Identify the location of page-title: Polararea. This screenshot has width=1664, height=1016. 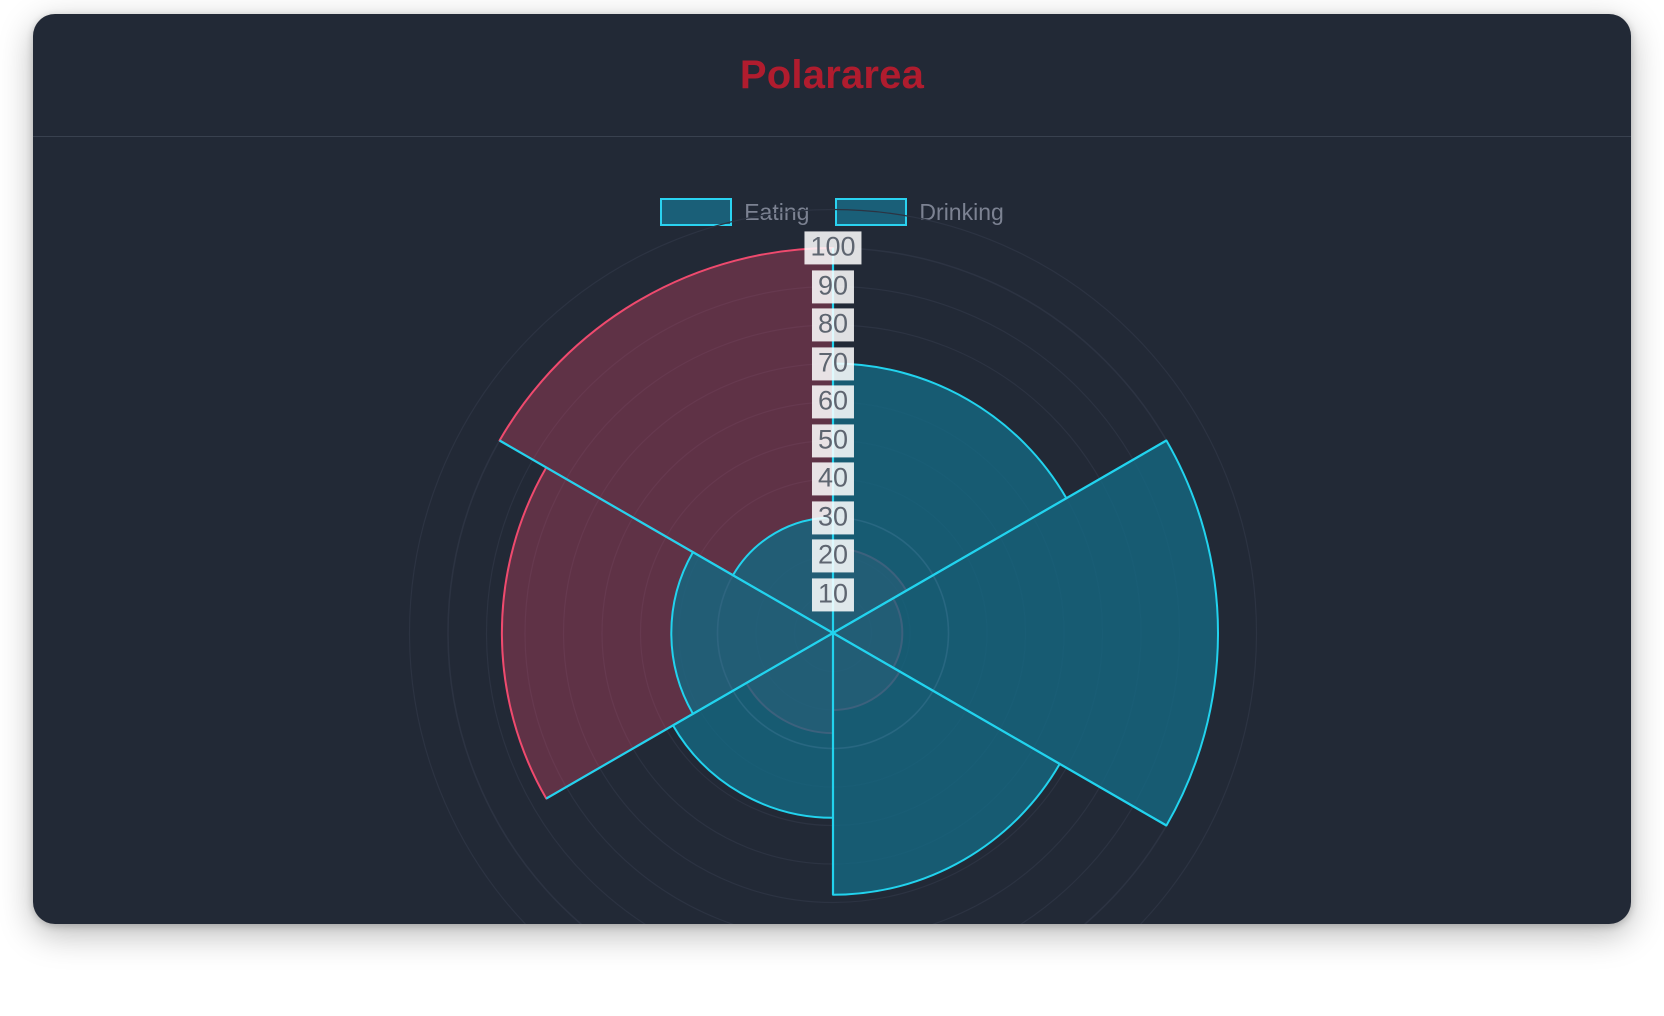
(832, 75).